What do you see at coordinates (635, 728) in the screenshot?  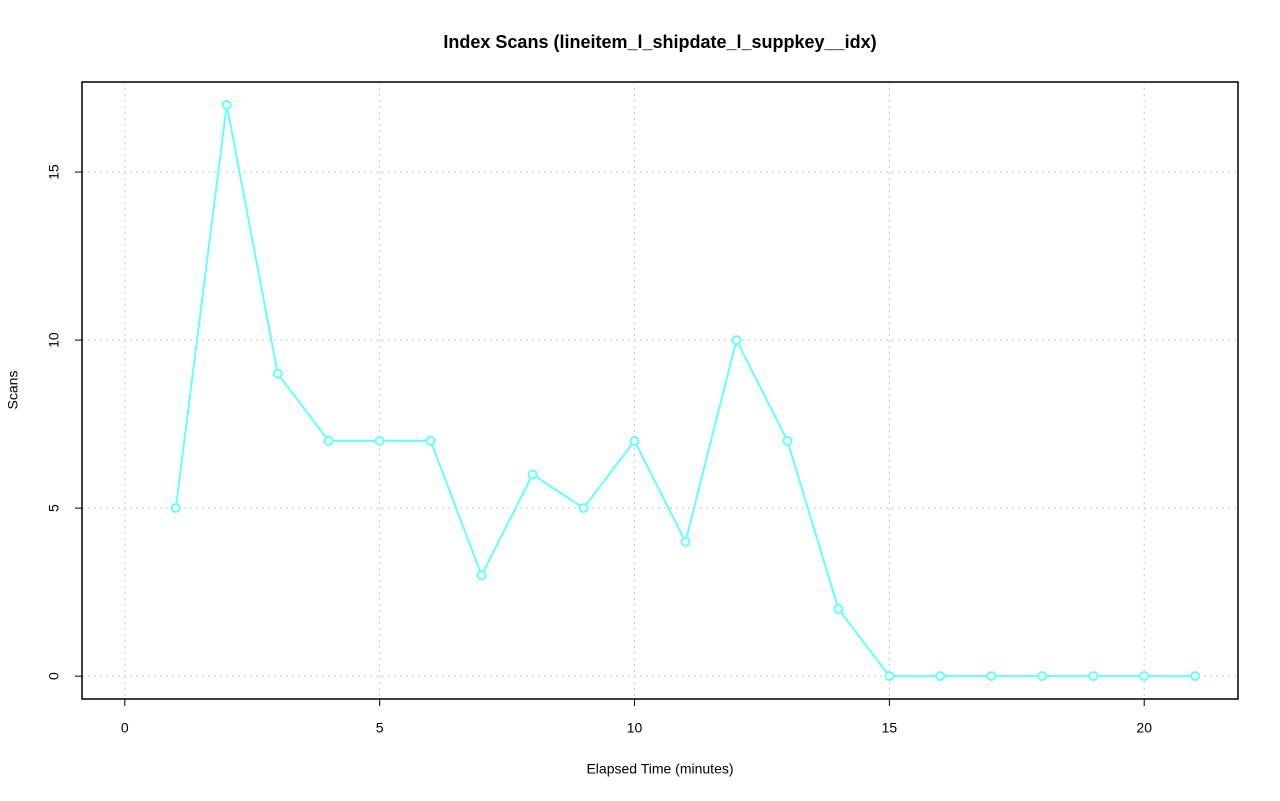 I see `x-tick-label: 10` at bounding box center [635, 728].